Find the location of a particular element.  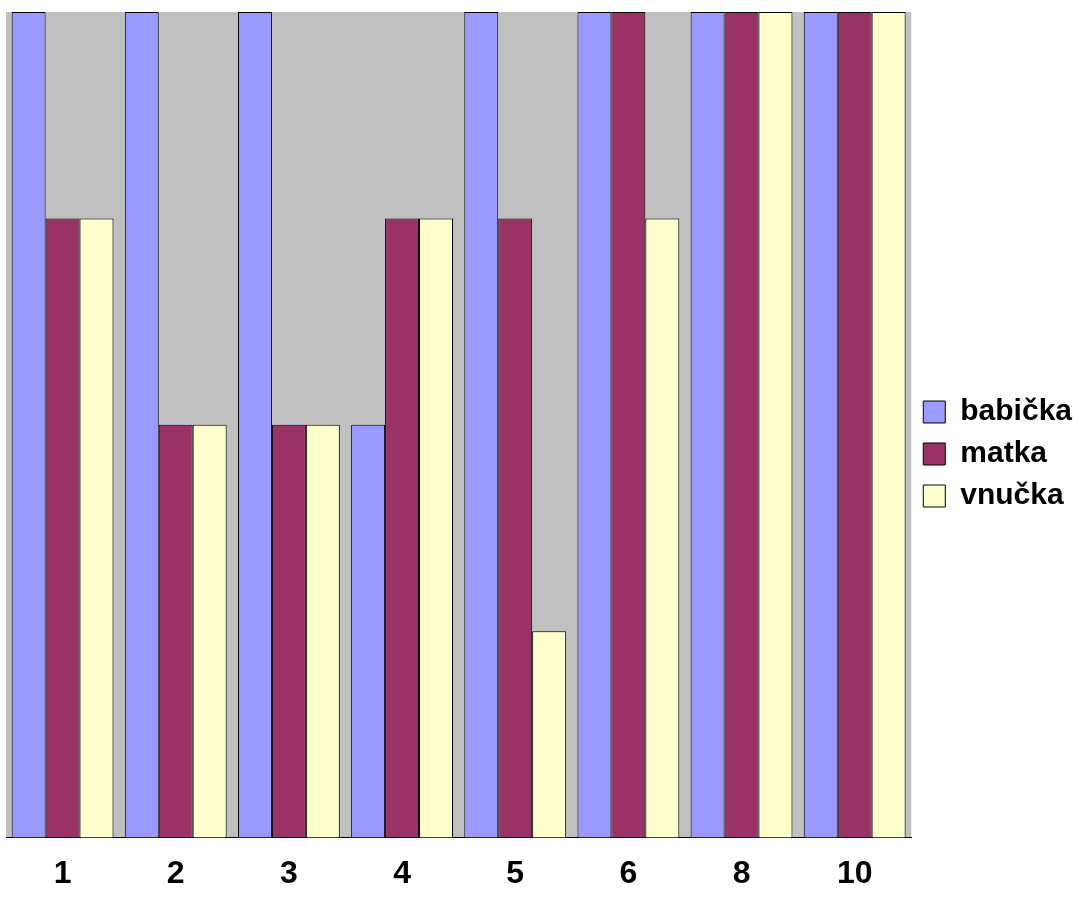

x-tick-label: 1 is located at coordinates (62, 871).